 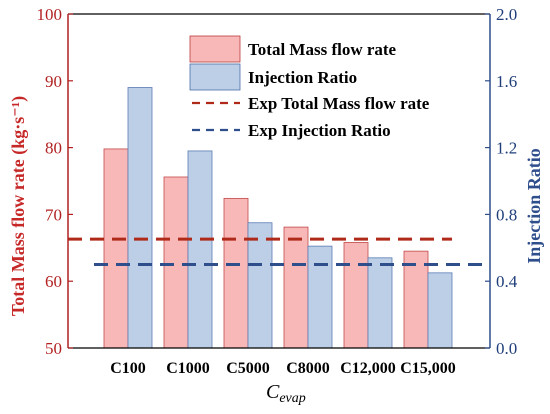 What do you see at coordinates (53, 214) in the screenshot?
I see `y-left-tick-label: 70` at bounding box center [53, 214].